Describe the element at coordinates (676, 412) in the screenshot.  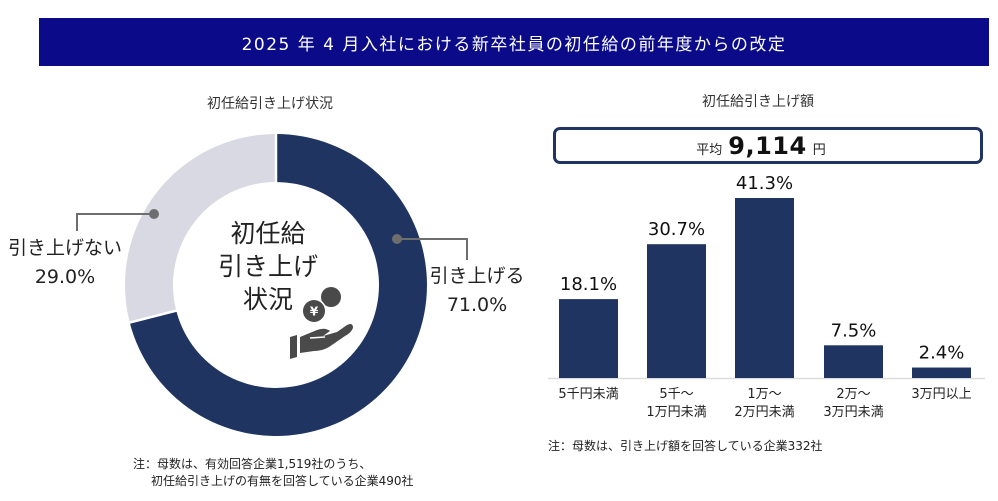
I see `bar-category-label: 1万円未満` at that location.